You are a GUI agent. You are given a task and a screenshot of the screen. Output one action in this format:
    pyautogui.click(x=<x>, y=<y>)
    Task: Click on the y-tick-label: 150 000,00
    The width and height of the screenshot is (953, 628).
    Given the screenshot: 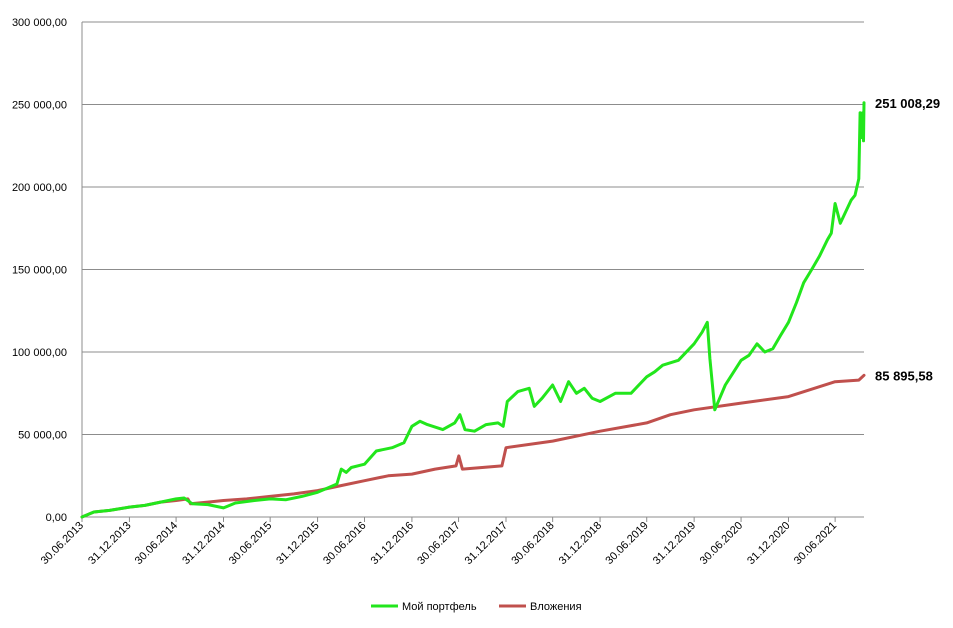 What is the action you would take?
    pyautogui.click(x=39, y=271)
    